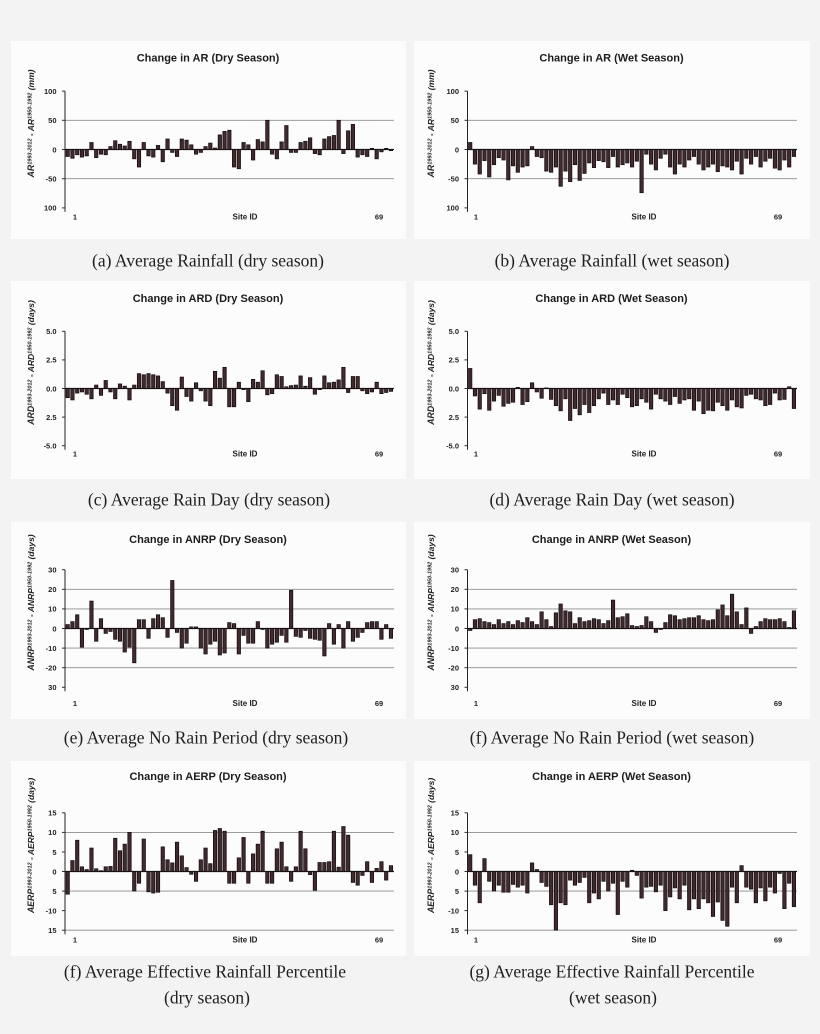 The height and width of the screenshot is (1034, 820). What do you see at coordinates (207, 777) in the screenshot?
I see `svg-text: Change in AERP (Dry Season)` at bounding box center [207, 777].